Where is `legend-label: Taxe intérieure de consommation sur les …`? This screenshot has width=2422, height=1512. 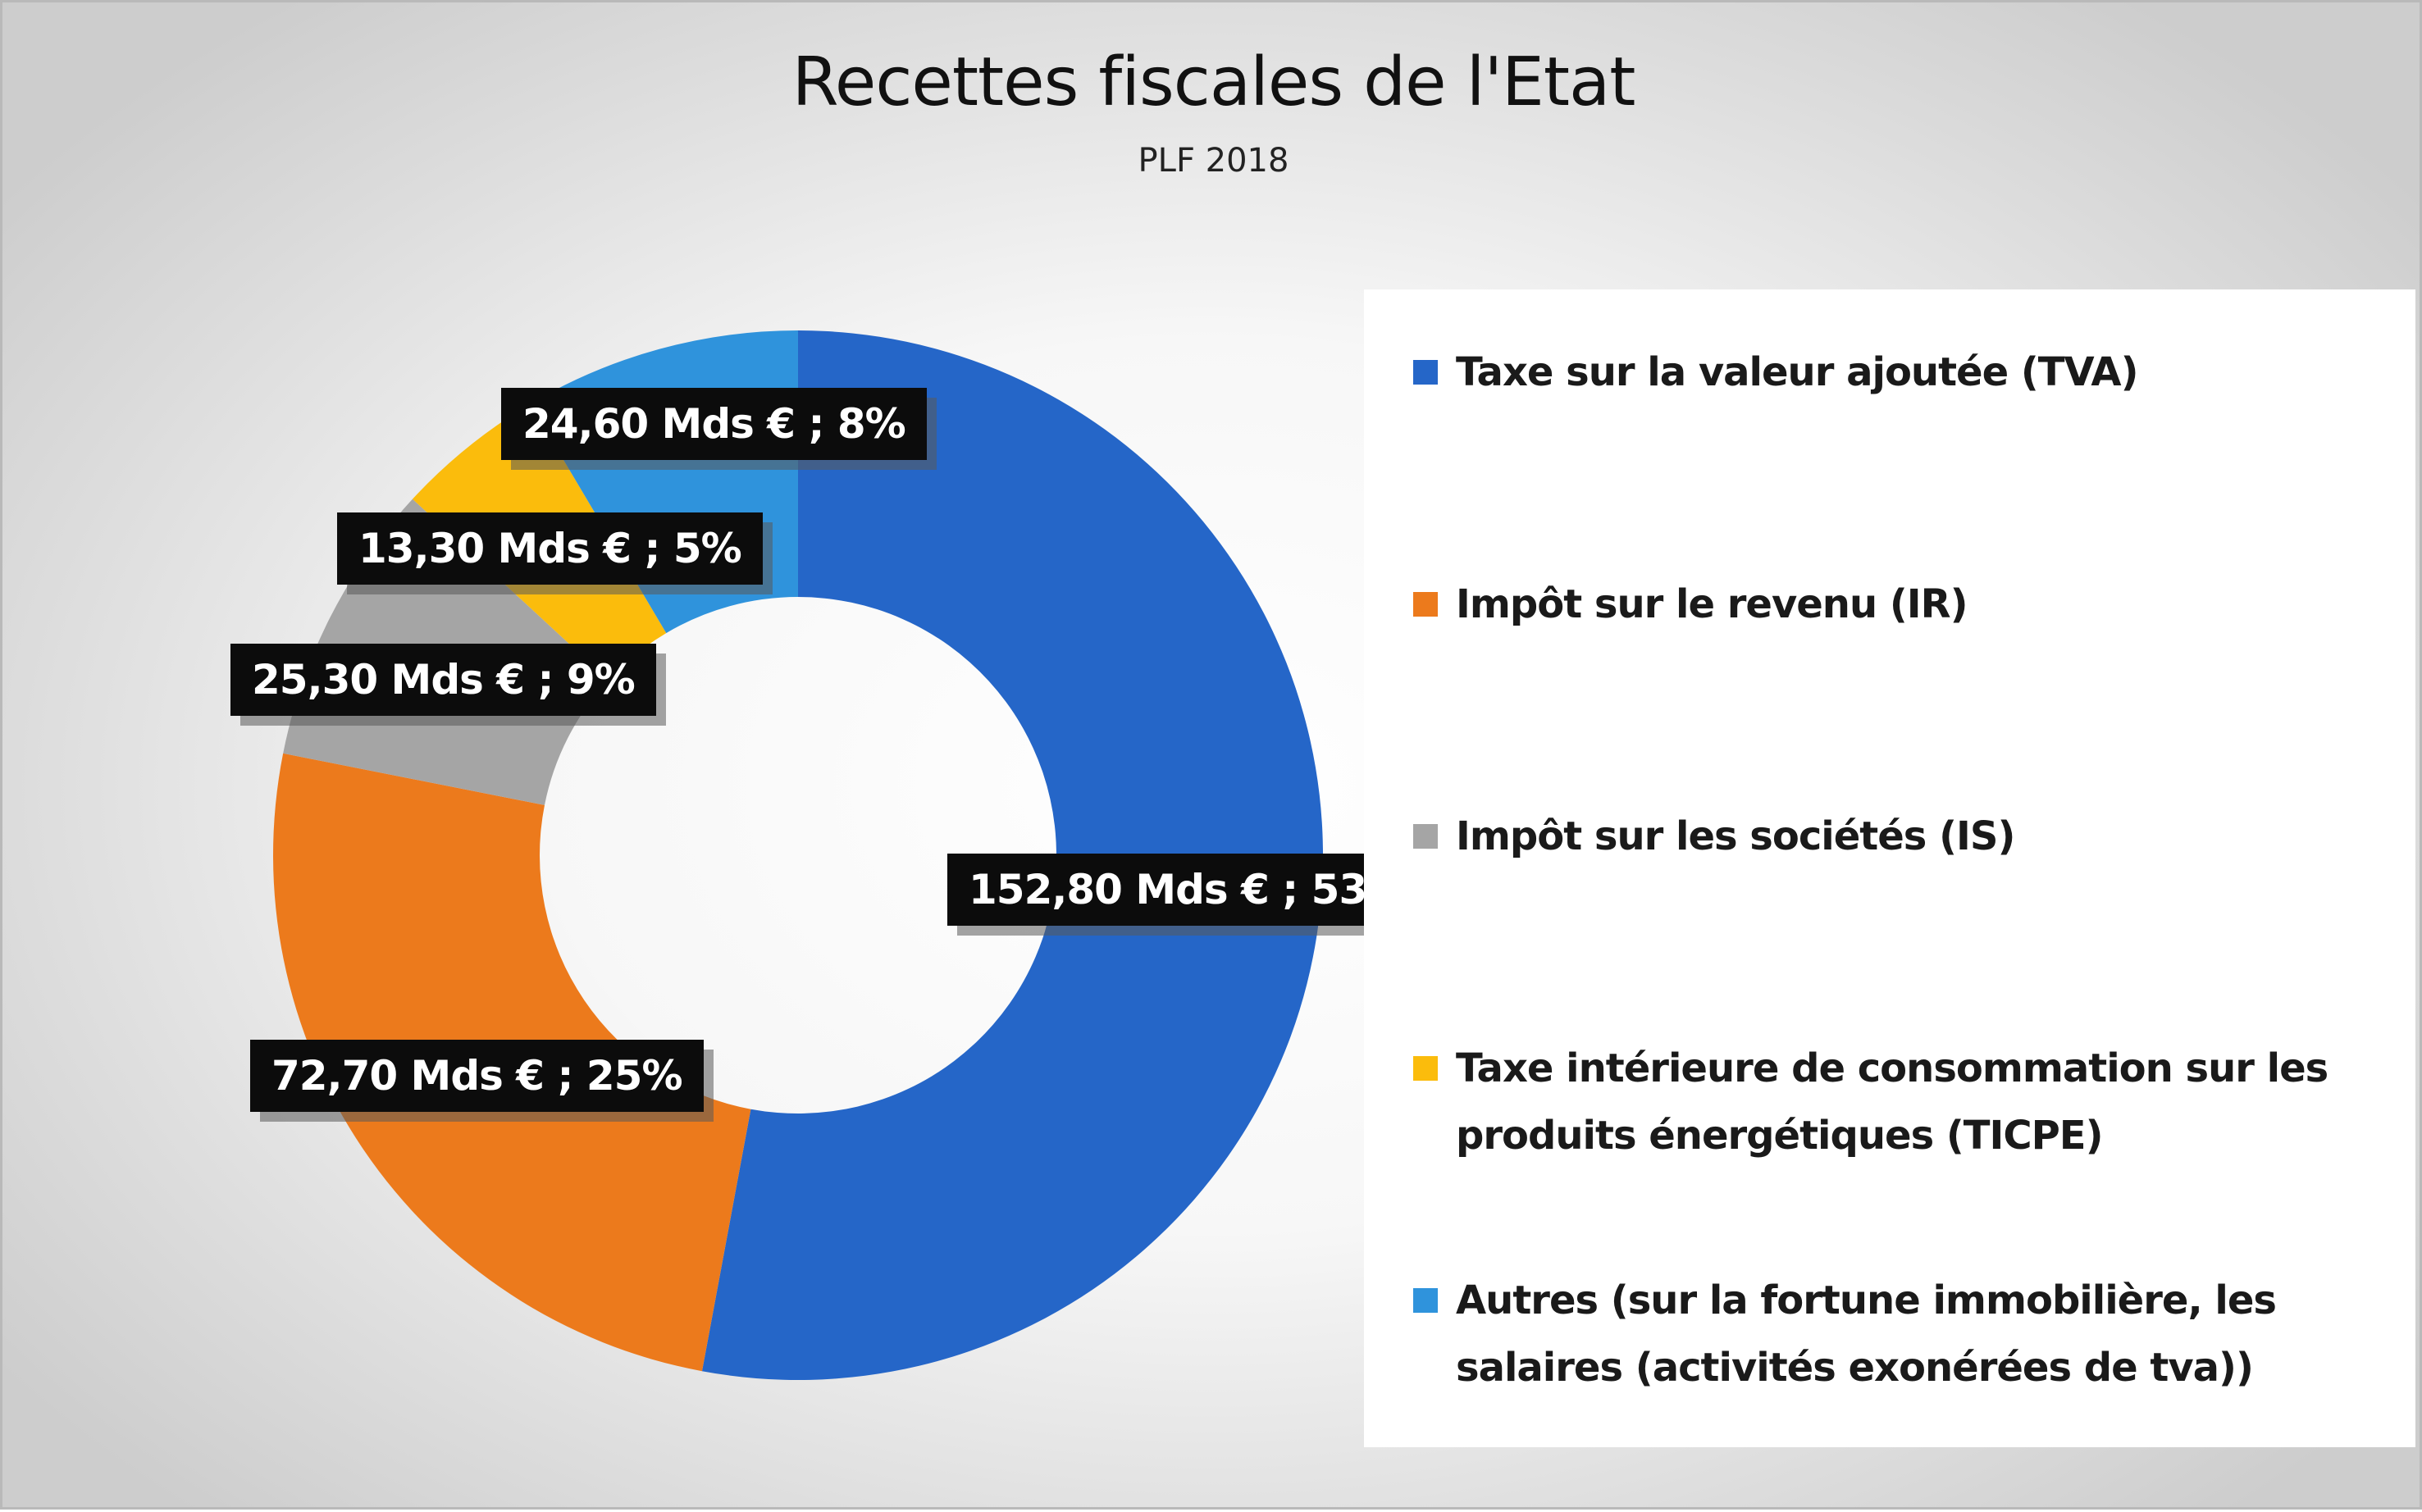
legend-label: Taxe intérieure de consommation sur les … is located at coordinates (1892, 1102).